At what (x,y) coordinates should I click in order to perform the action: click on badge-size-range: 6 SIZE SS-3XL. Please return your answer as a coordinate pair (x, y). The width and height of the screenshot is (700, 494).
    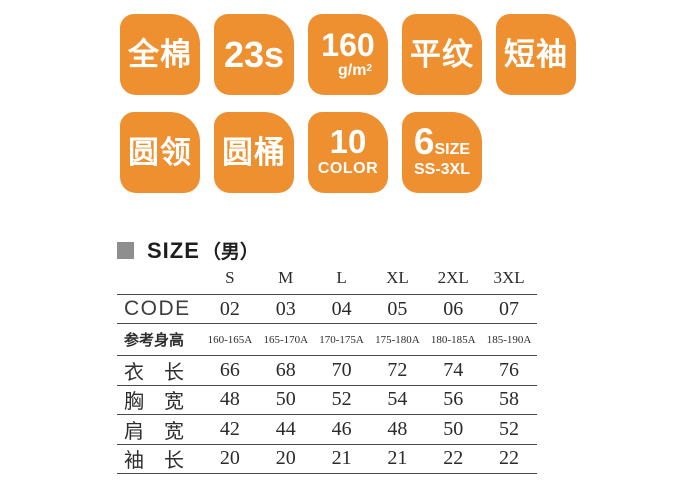
    Looking at the image, I should click on (442, 152).